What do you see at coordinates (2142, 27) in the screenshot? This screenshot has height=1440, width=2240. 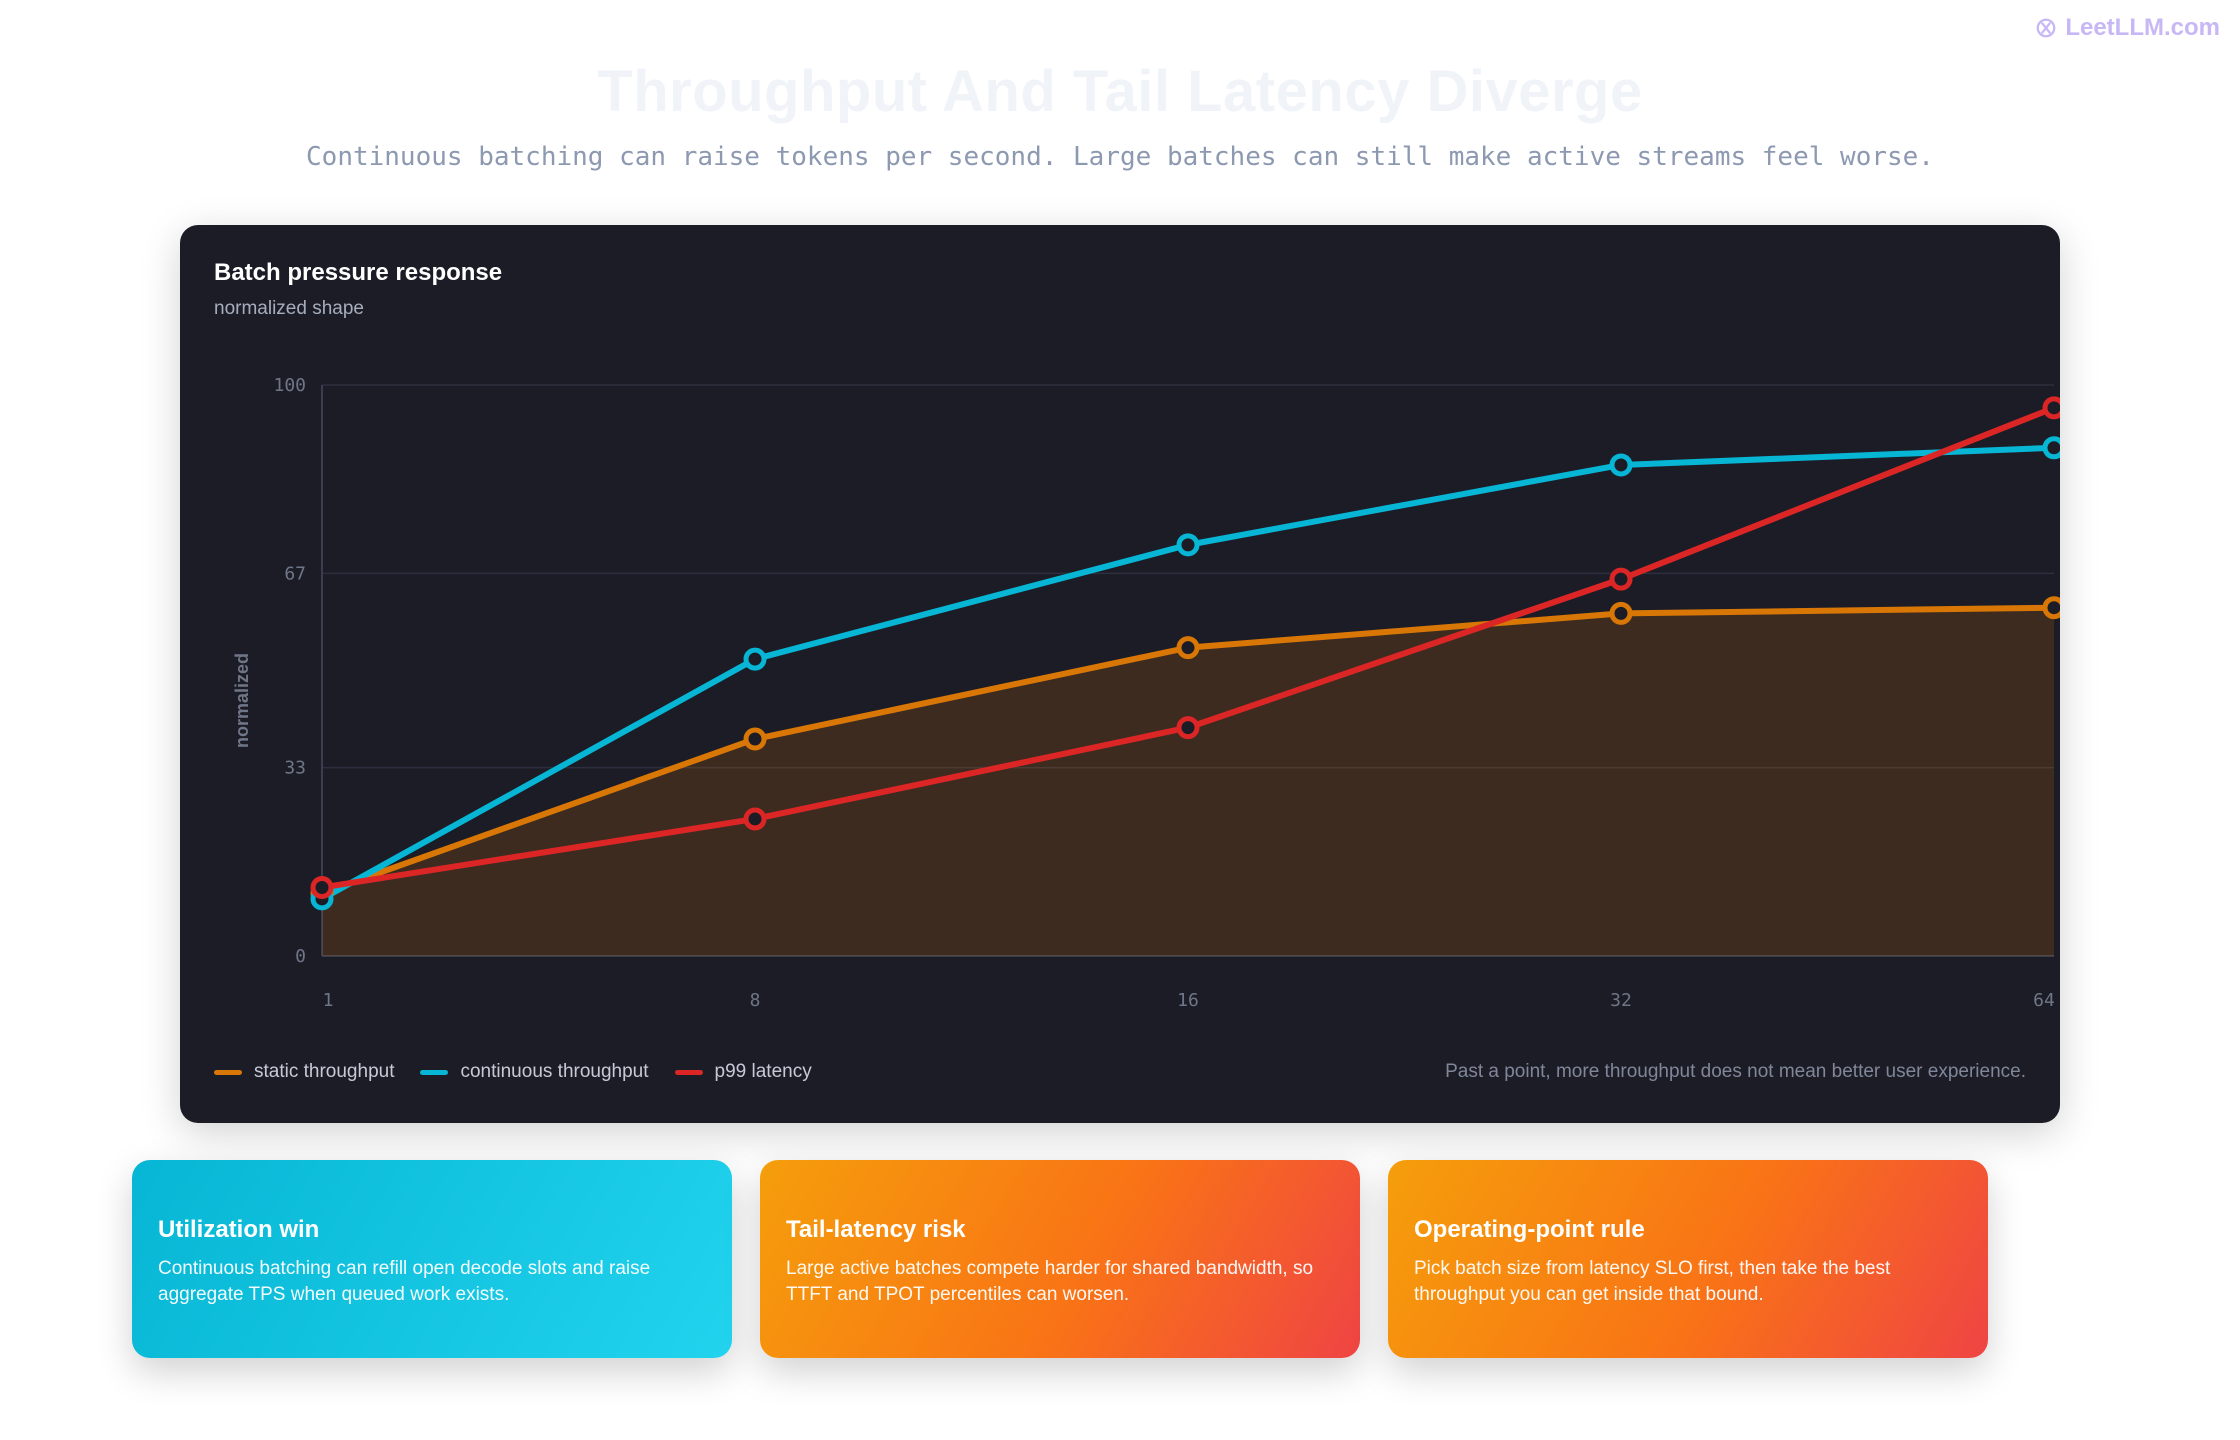 I see `brand-name: LeetLLM.com` at bounding box center [2142, 27].